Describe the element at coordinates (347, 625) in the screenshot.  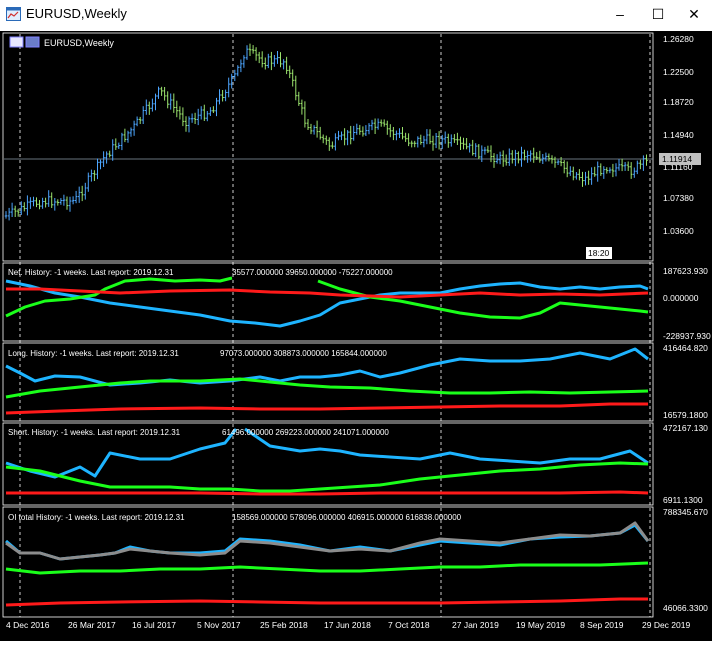
I see `date-tick: 17 Jun 2018` at that location.